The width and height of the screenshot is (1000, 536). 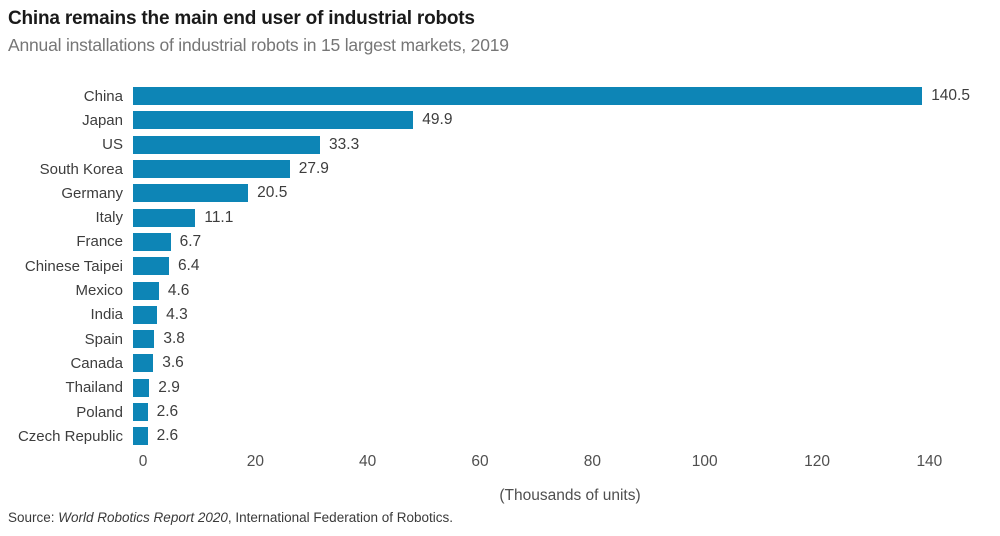 What do you see at coordinates (500, 242) in the screenshot?
I see `bar-row: France 6.7` at bounding box center [500, 242].